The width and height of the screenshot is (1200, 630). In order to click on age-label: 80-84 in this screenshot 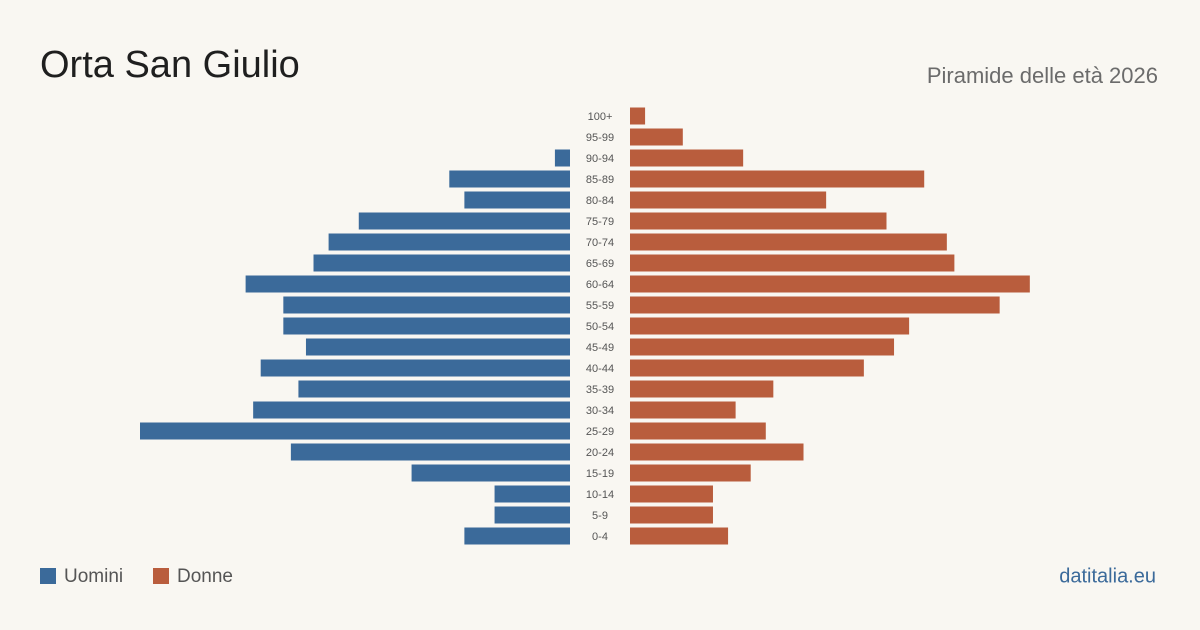, I will do `click(600, 201)`.